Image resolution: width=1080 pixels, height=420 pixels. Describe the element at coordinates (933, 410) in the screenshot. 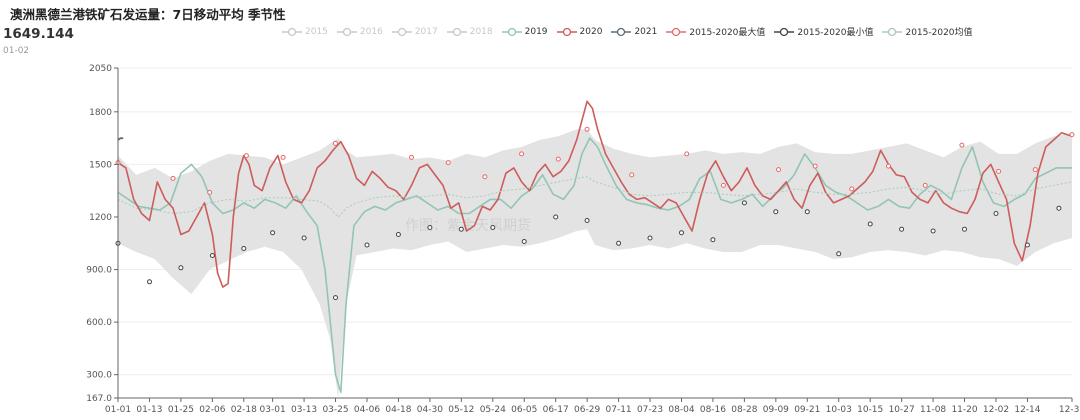

I see `x-tick-label-26: 11-08` at that location.